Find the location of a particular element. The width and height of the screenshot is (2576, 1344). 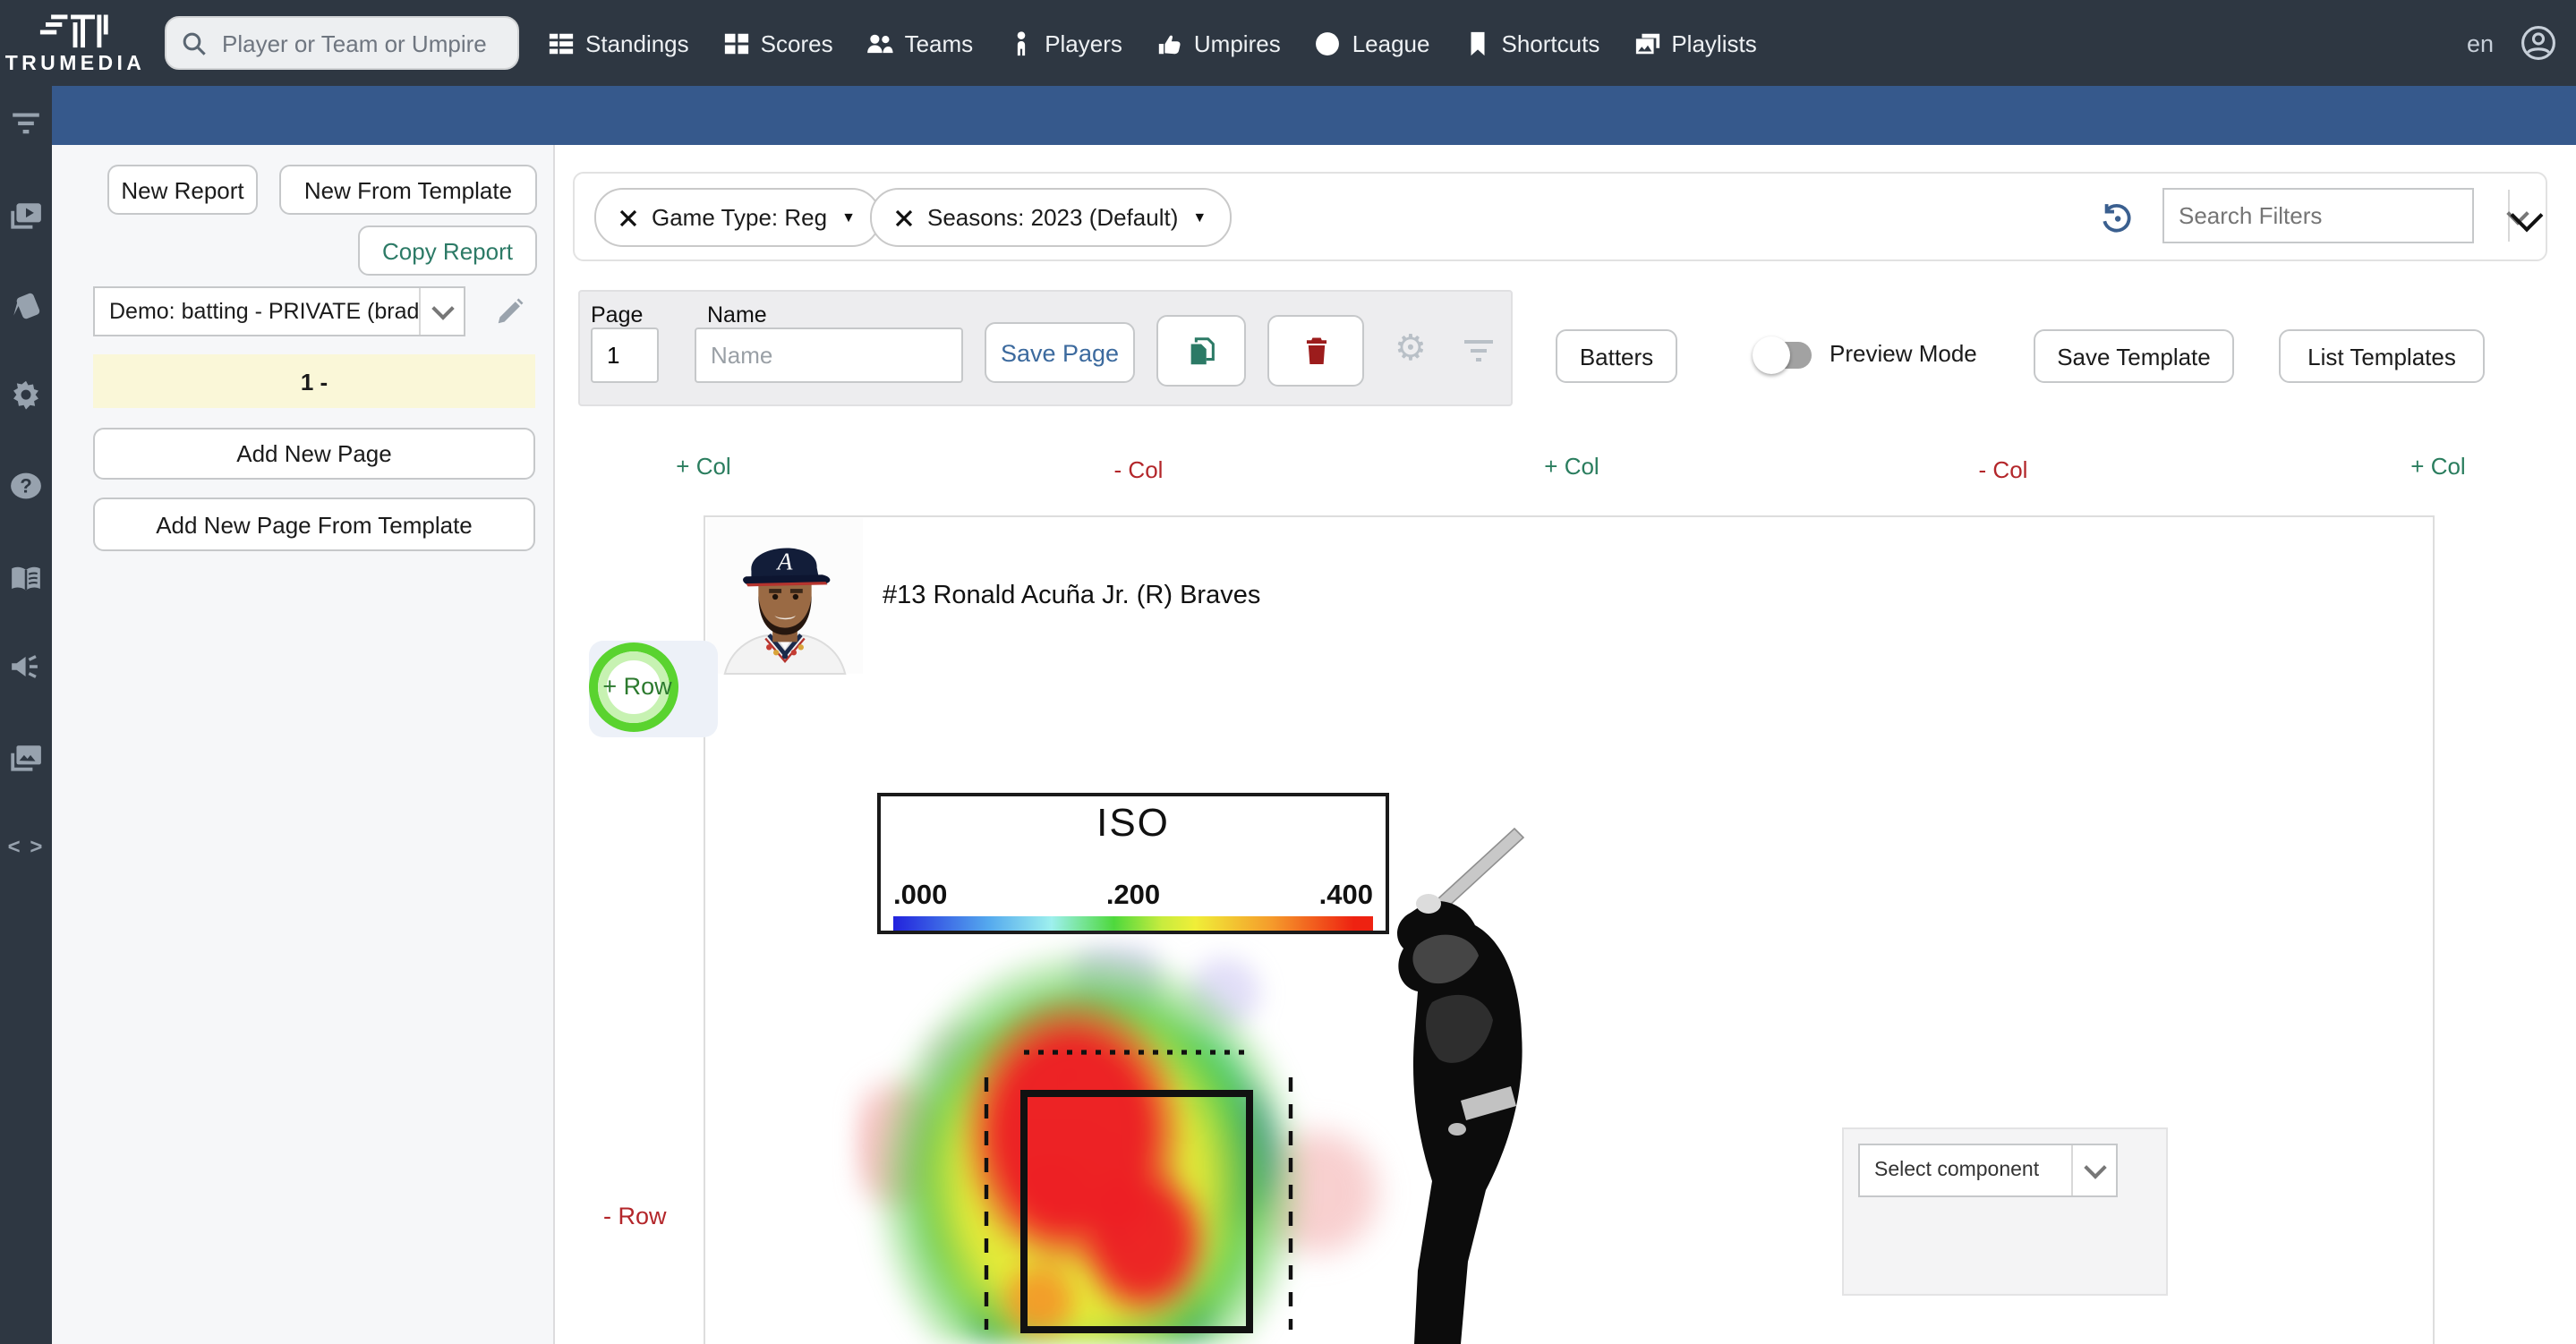

add-row-button is located at coordinates (633, 687).